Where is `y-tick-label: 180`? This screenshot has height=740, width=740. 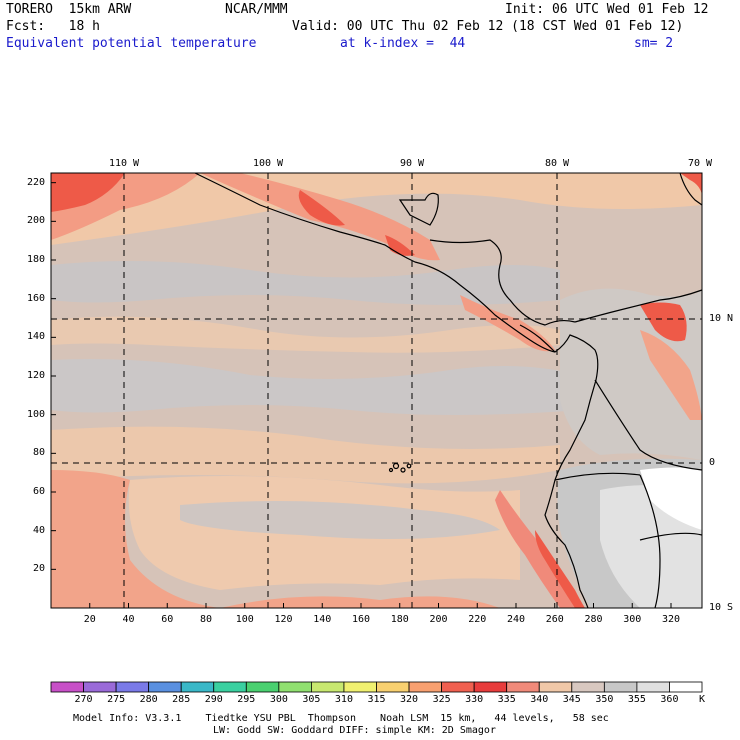
y-tick-label: 180 is located at coordinates (35, 259).